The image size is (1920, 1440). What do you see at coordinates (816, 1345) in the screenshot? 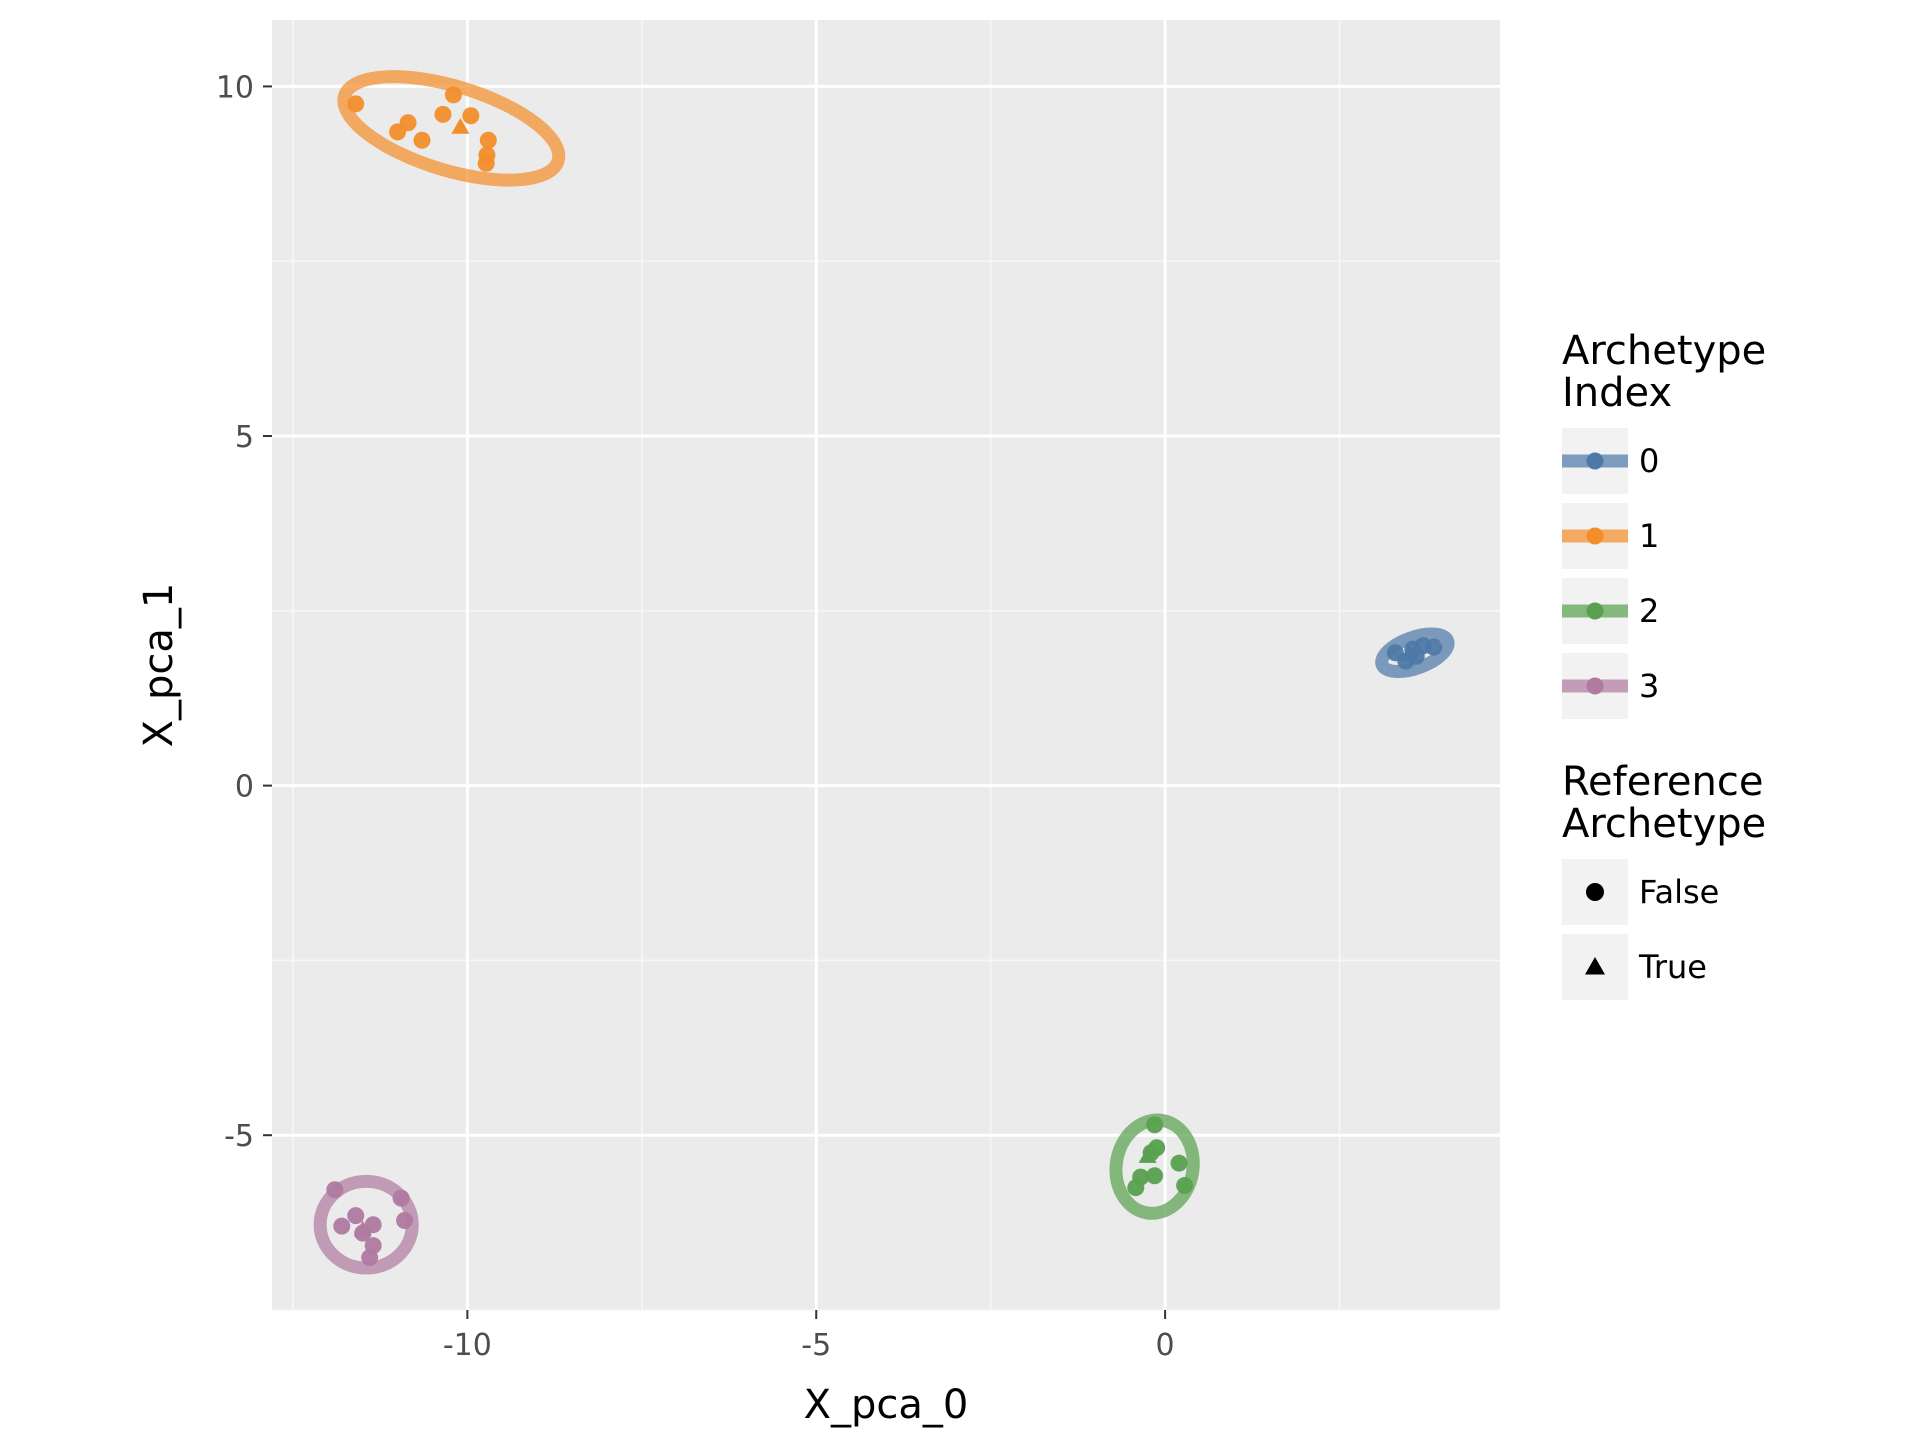
I see `x-tick-label: -5` at bounding box center [816, 1345].